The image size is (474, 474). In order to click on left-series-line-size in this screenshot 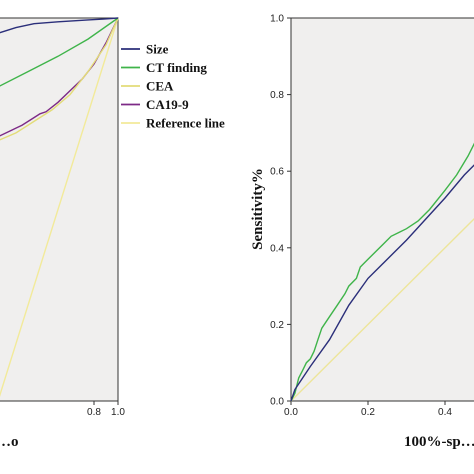, I will do `click(59, 25)`.